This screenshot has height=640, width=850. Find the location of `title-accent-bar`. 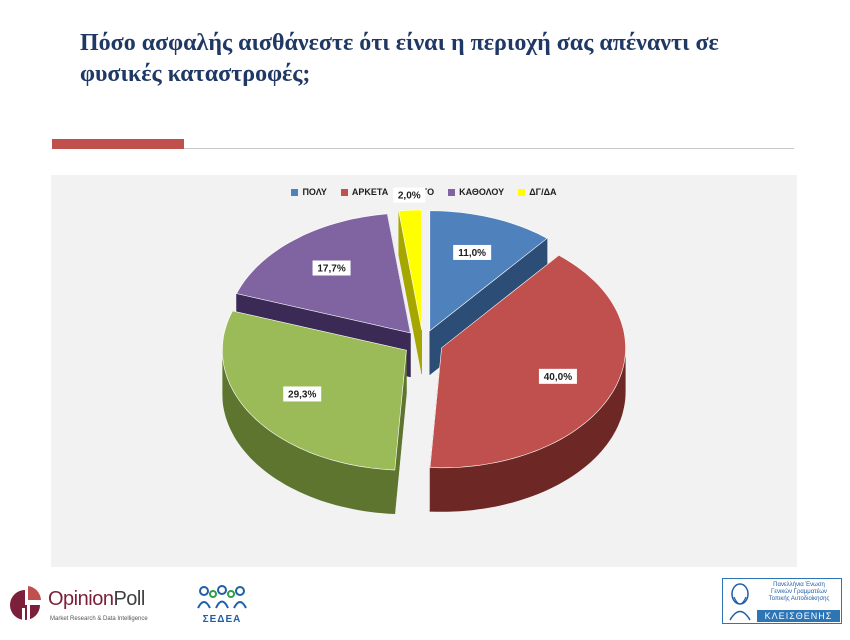

title-accent-bar is located at coordinates (118, 144).